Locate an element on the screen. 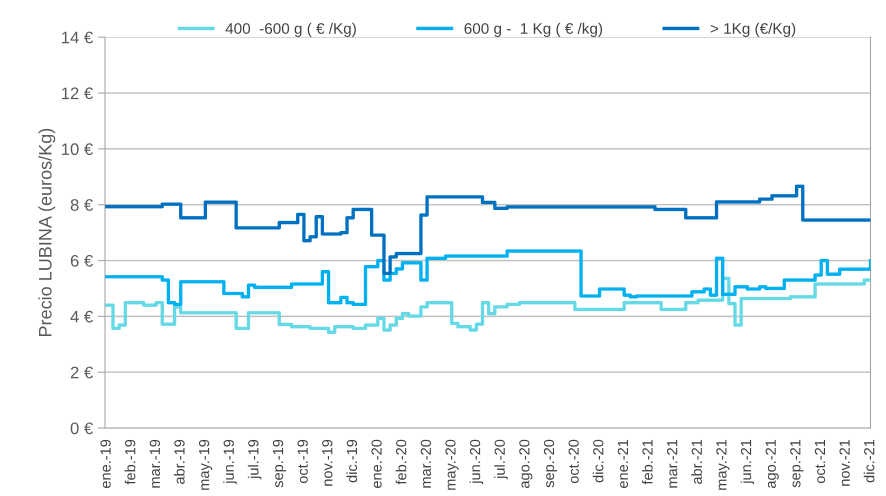  x-tick-label: jun.-21 is located at coordinates (747, 462).